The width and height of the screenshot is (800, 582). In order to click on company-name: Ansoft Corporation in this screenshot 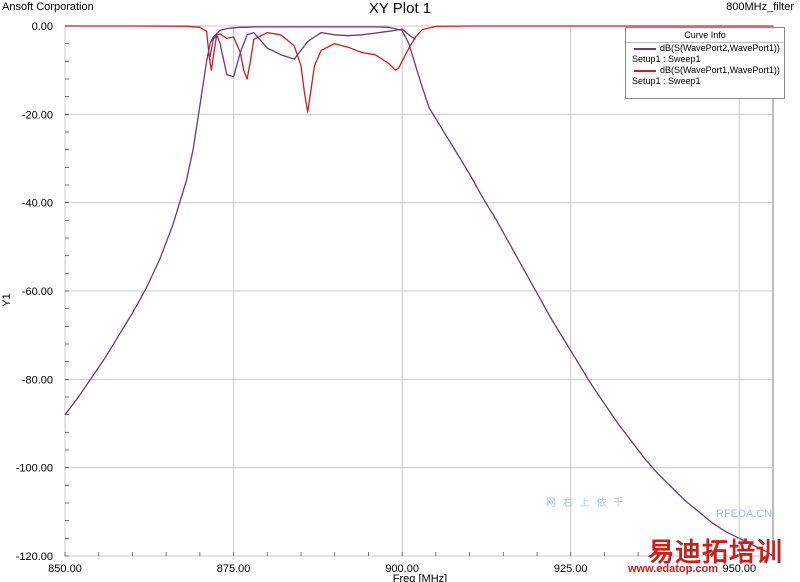, I will do `click(48, 7)`.